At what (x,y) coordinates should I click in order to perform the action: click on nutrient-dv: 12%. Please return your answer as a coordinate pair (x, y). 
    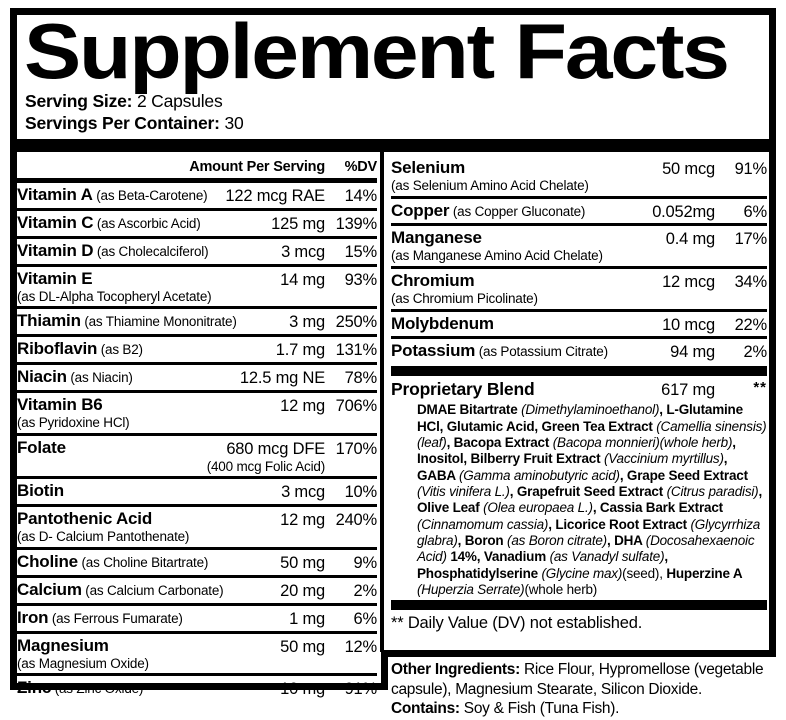
    Looking at the image, I should click on (361, 646).